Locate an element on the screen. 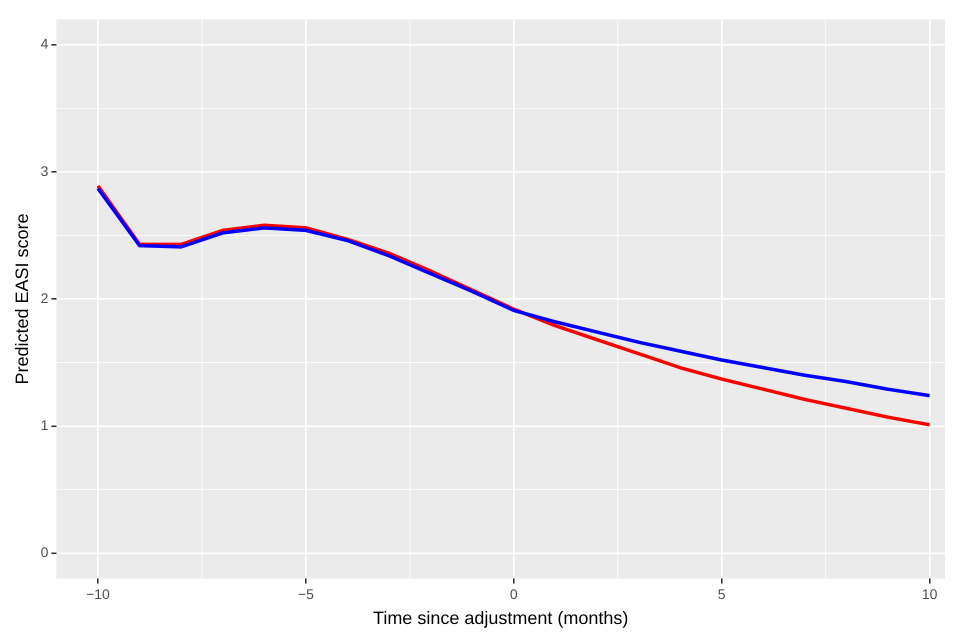 The height and width of the screenshot is (642, 959). y-tick-label: 0 is located at coordinates (44, 552).